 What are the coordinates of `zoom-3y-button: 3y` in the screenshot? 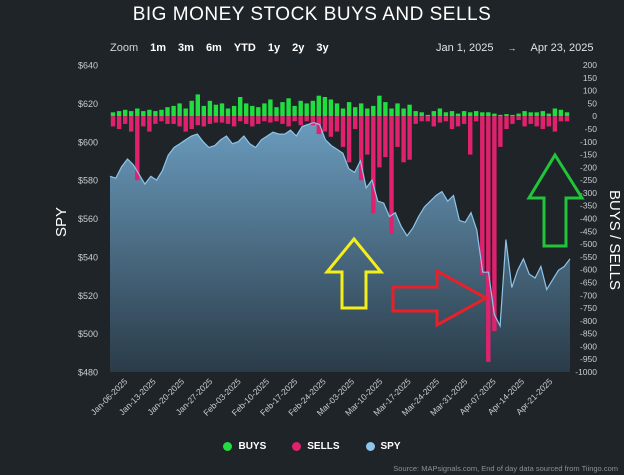 It's located at (322, 48).